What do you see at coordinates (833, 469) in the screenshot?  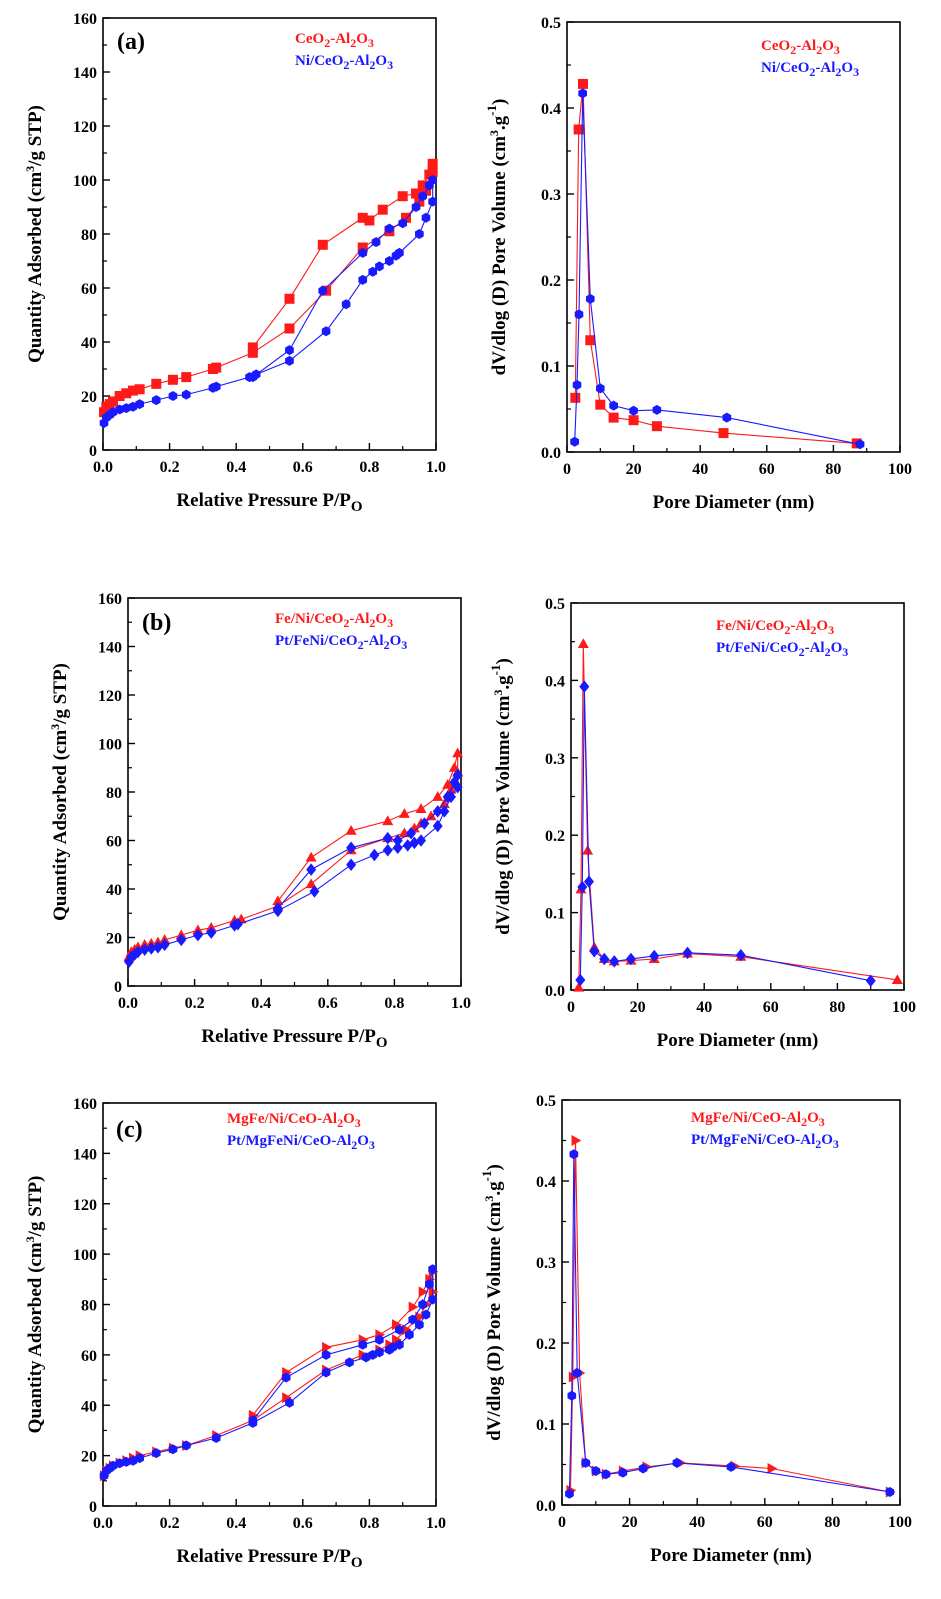 I see `x-tick-label: 80` at bounding box center [833, 469].